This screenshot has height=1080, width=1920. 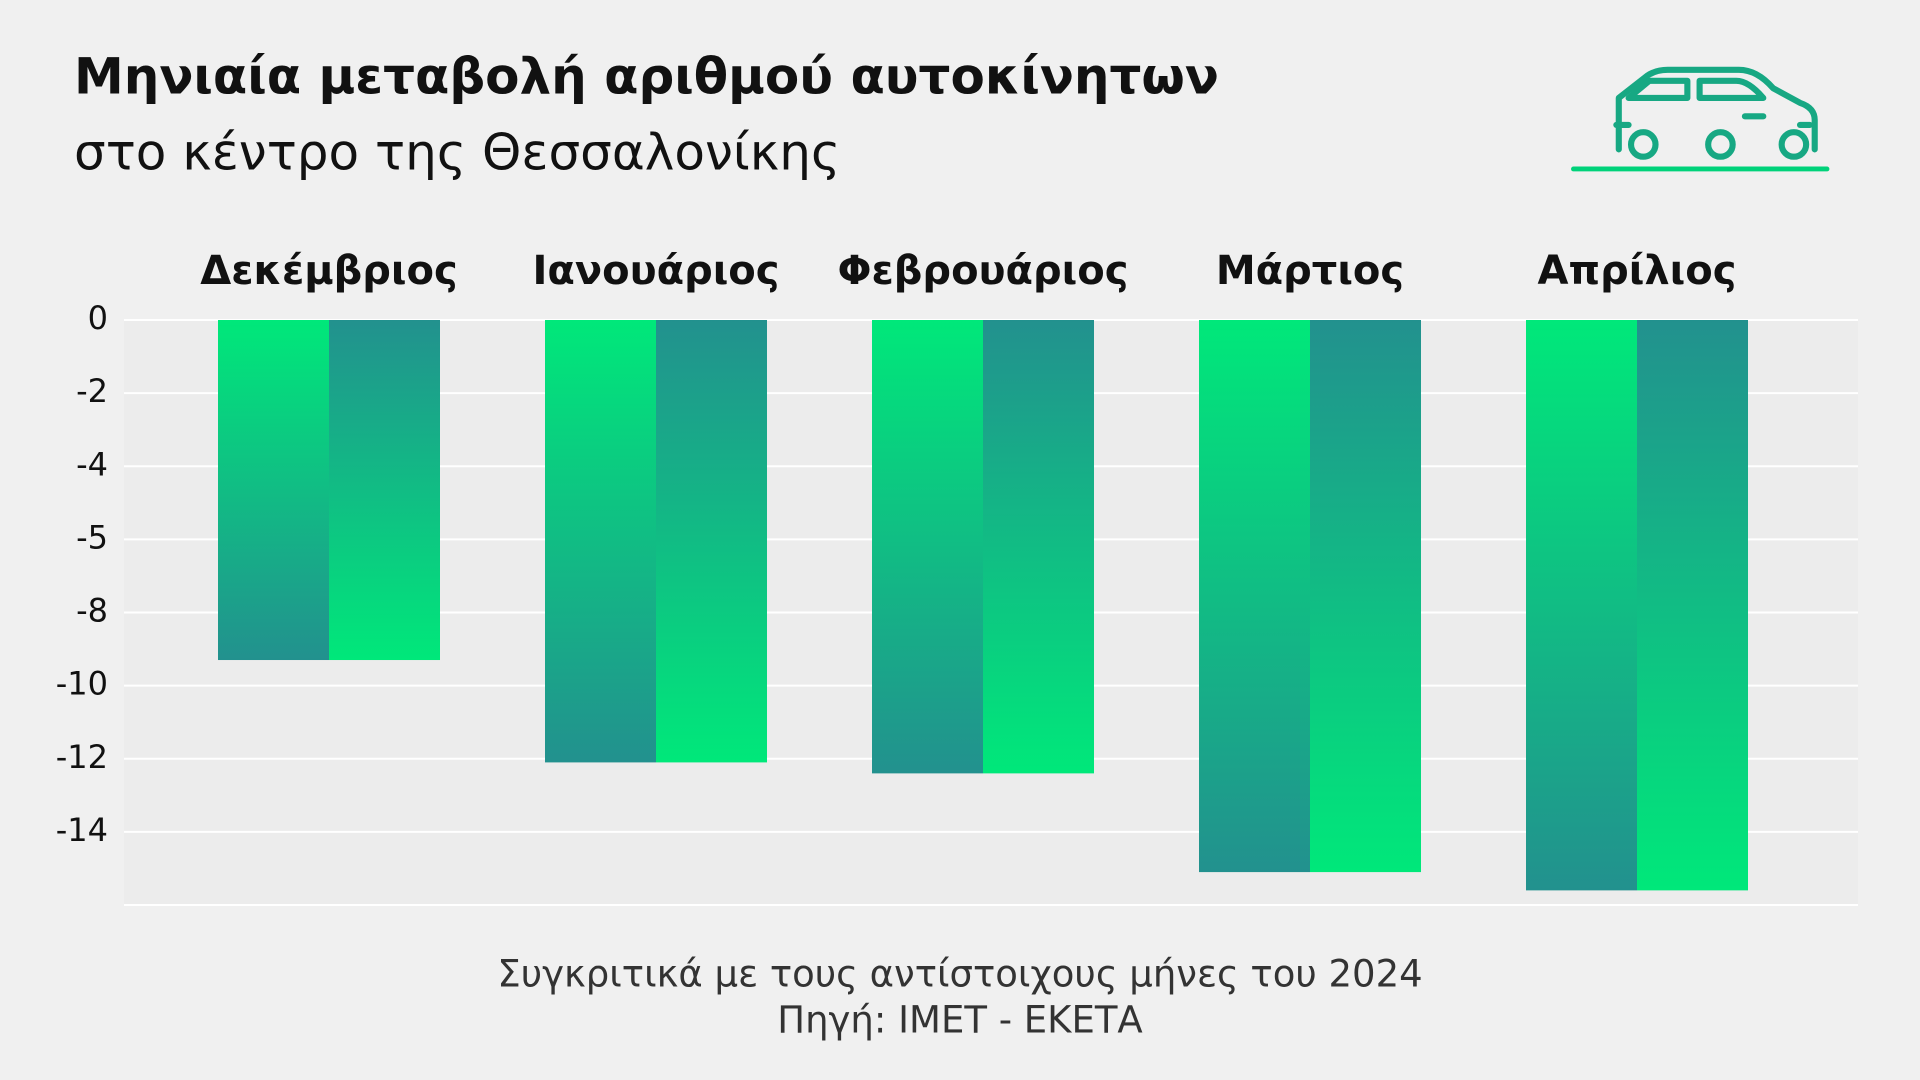 What do you see at coordinates (82, 757) in the screenshot?
I see `y-tick-label: -12` at bounding box center [82, 757].